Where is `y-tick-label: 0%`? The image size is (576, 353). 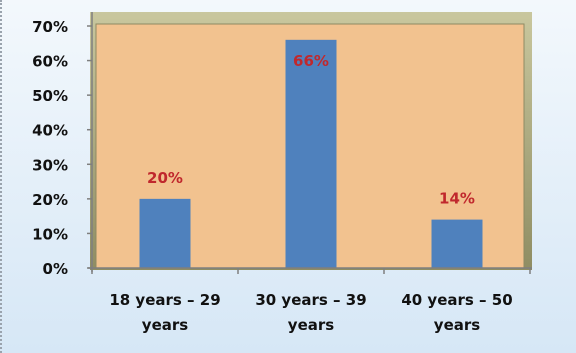 y-tick-label: 0% is located at coordinates (55, 269).